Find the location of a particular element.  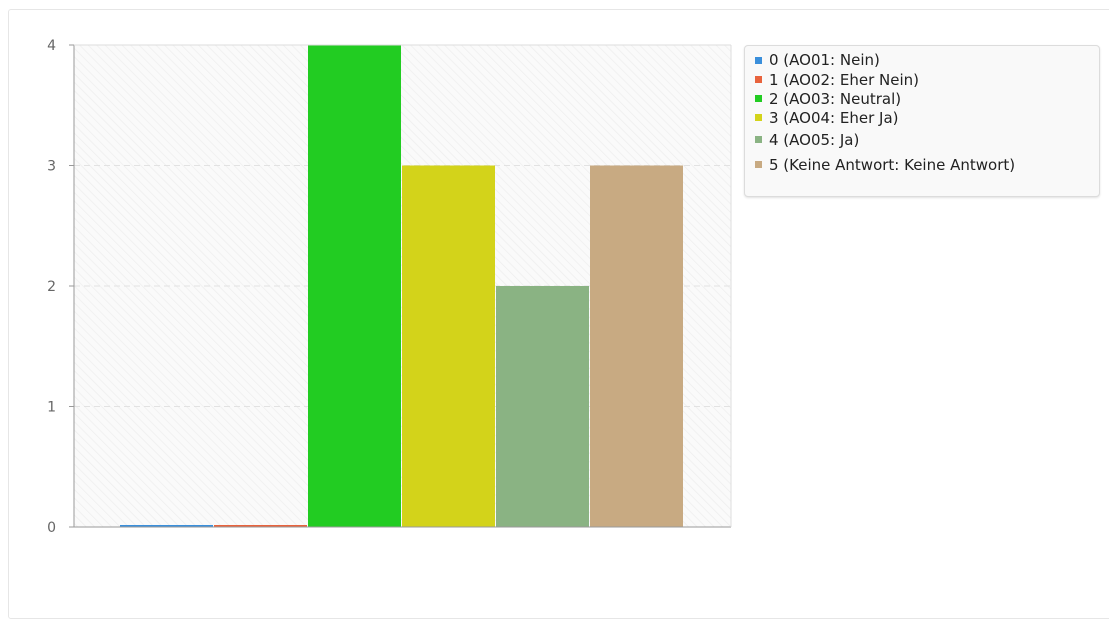

legend-item: 5 (Keine Antwort: Keine Antwort) is located at coordinates (927, 164).